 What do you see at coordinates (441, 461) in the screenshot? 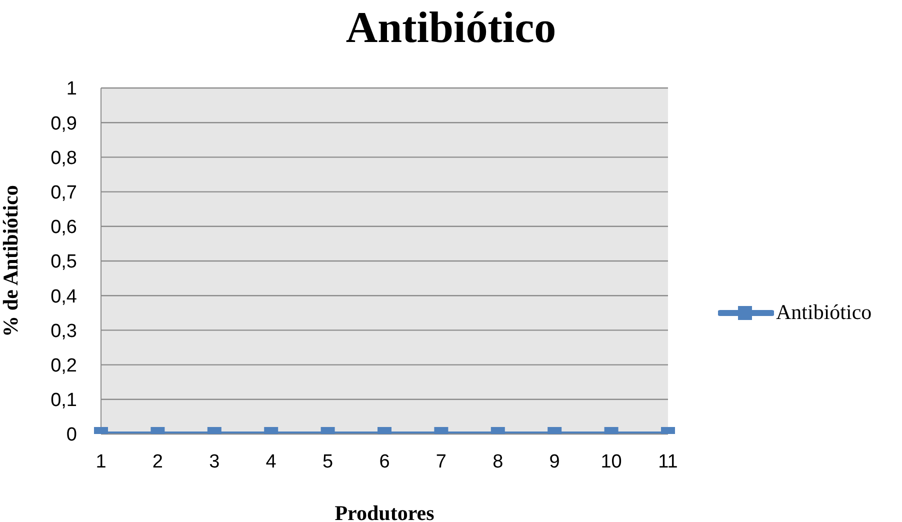
I see `x-tick-label: 7` at bounding box center [441, 461].